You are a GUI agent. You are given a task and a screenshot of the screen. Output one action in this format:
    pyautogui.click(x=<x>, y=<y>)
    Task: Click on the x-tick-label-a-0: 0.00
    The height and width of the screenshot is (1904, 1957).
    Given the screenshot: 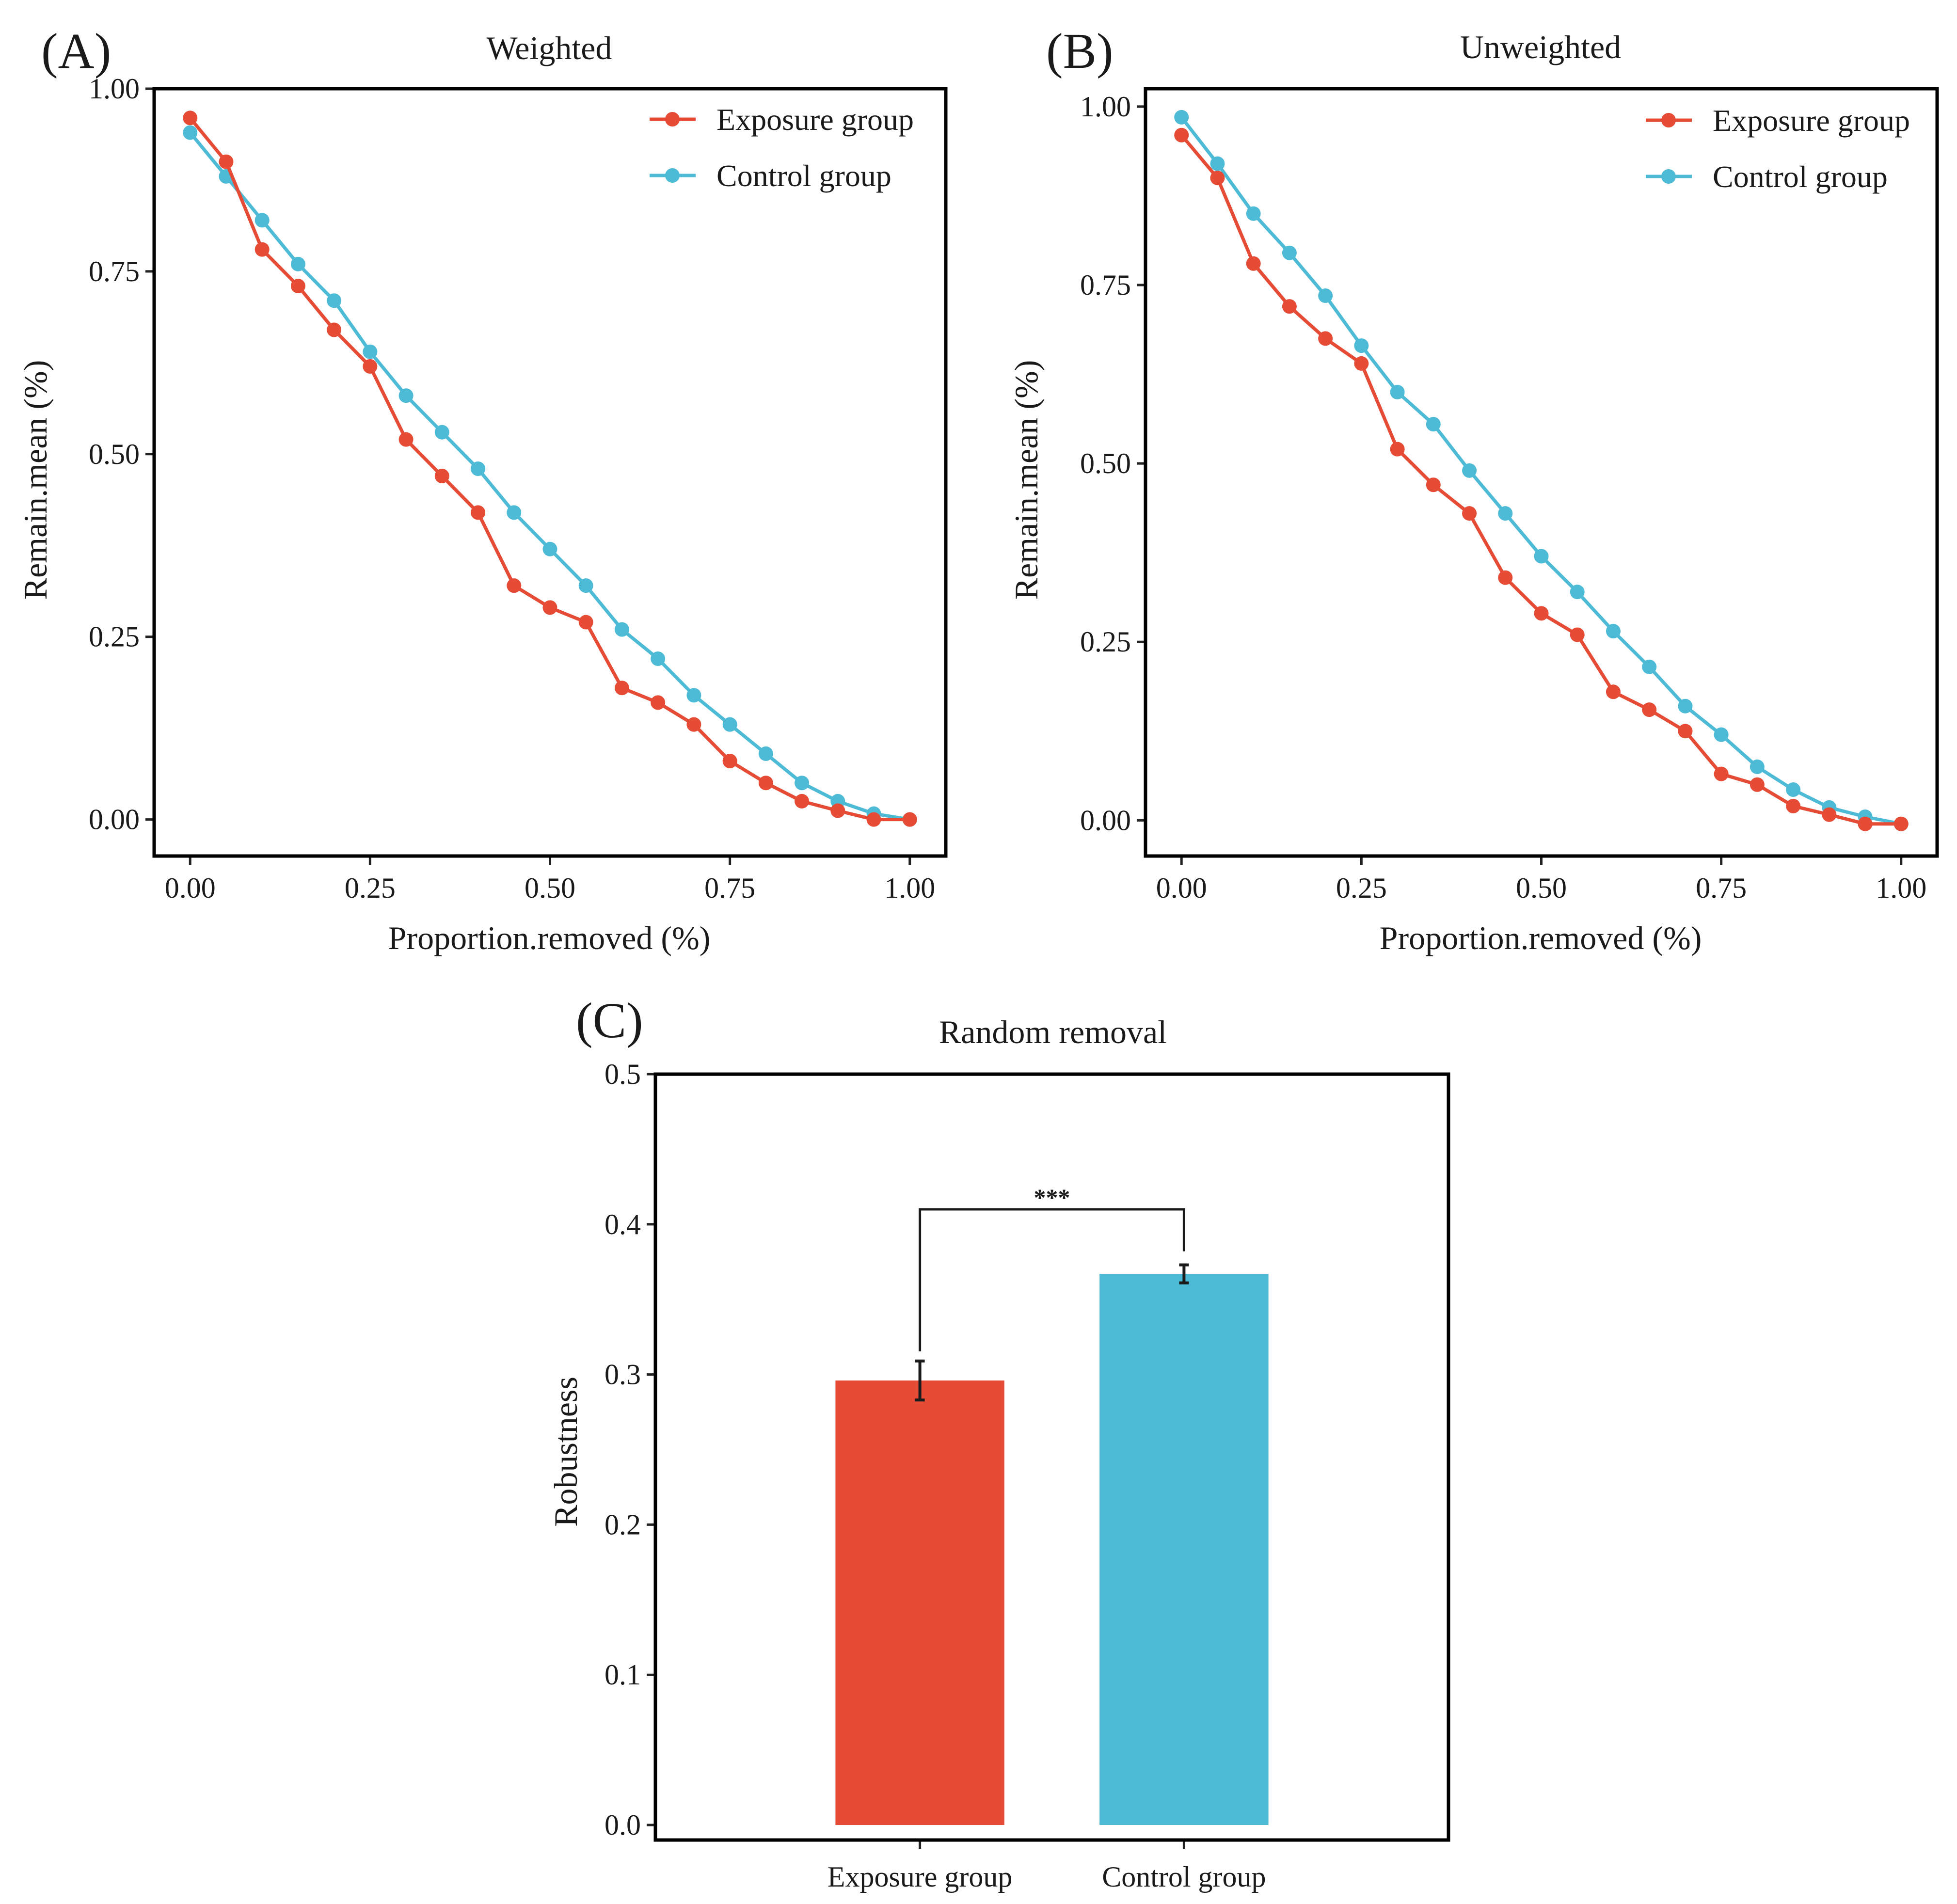 What is the action you would take?
    pyautogui.click(x=190, y=888)
    